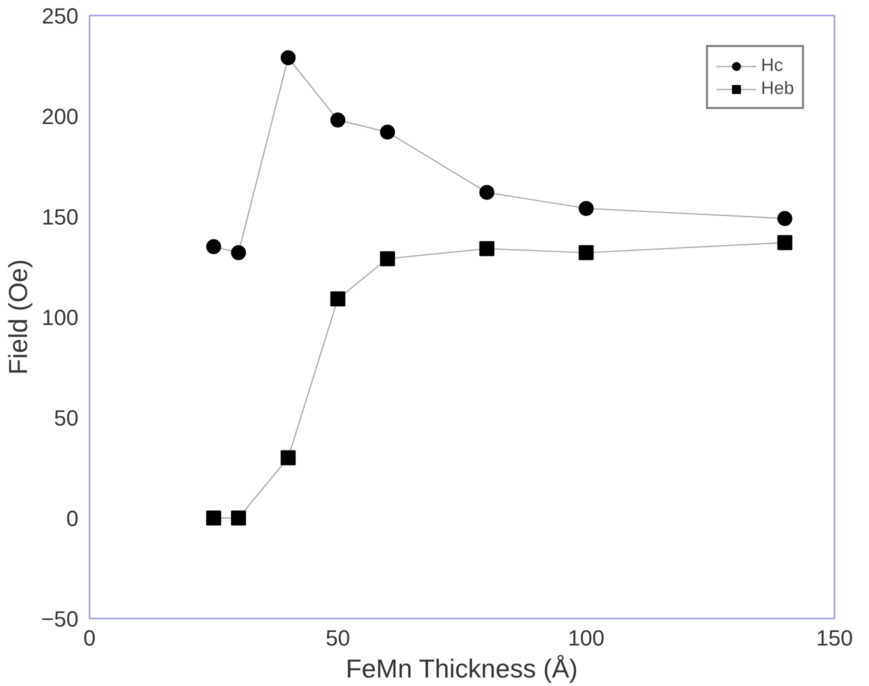  Describe the element at coordinates (60, 217) in the screenshot. I see `y-tick-label: 150` at that location.